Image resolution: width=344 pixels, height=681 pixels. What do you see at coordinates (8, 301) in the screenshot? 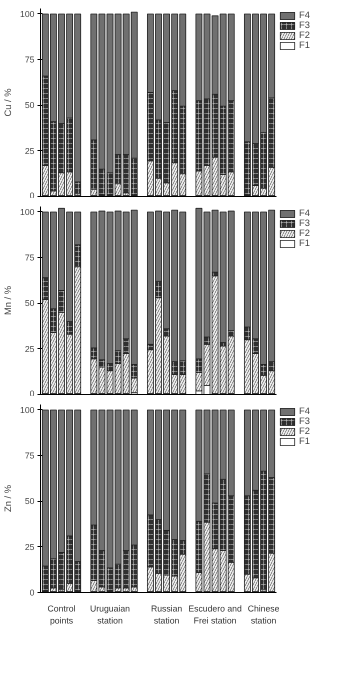
I see `y-axis-title: Mn / %` at bounding box center [8, 301].